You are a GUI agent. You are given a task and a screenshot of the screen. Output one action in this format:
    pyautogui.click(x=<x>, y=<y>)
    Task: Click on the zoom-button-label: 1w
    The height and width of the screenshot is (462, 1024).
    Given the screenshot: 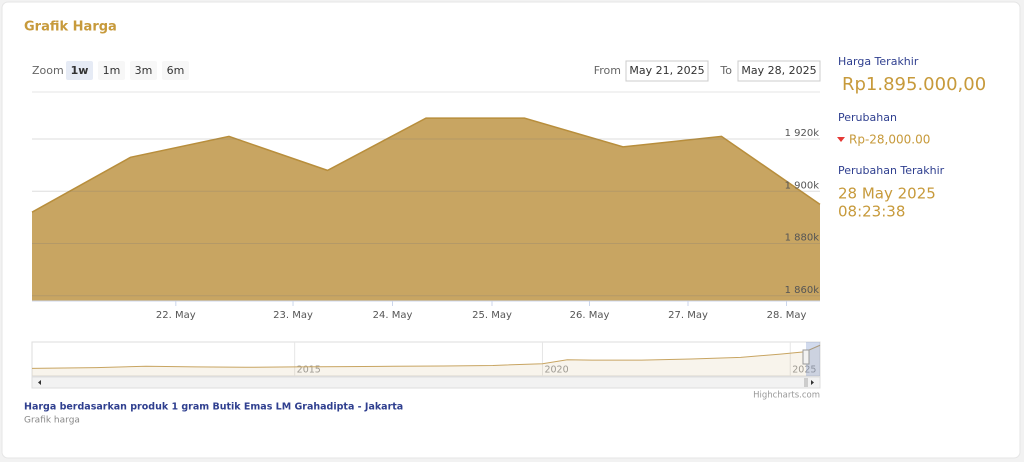 What is the action you would take?
    pyautogui.click(x=80, y=70)
    